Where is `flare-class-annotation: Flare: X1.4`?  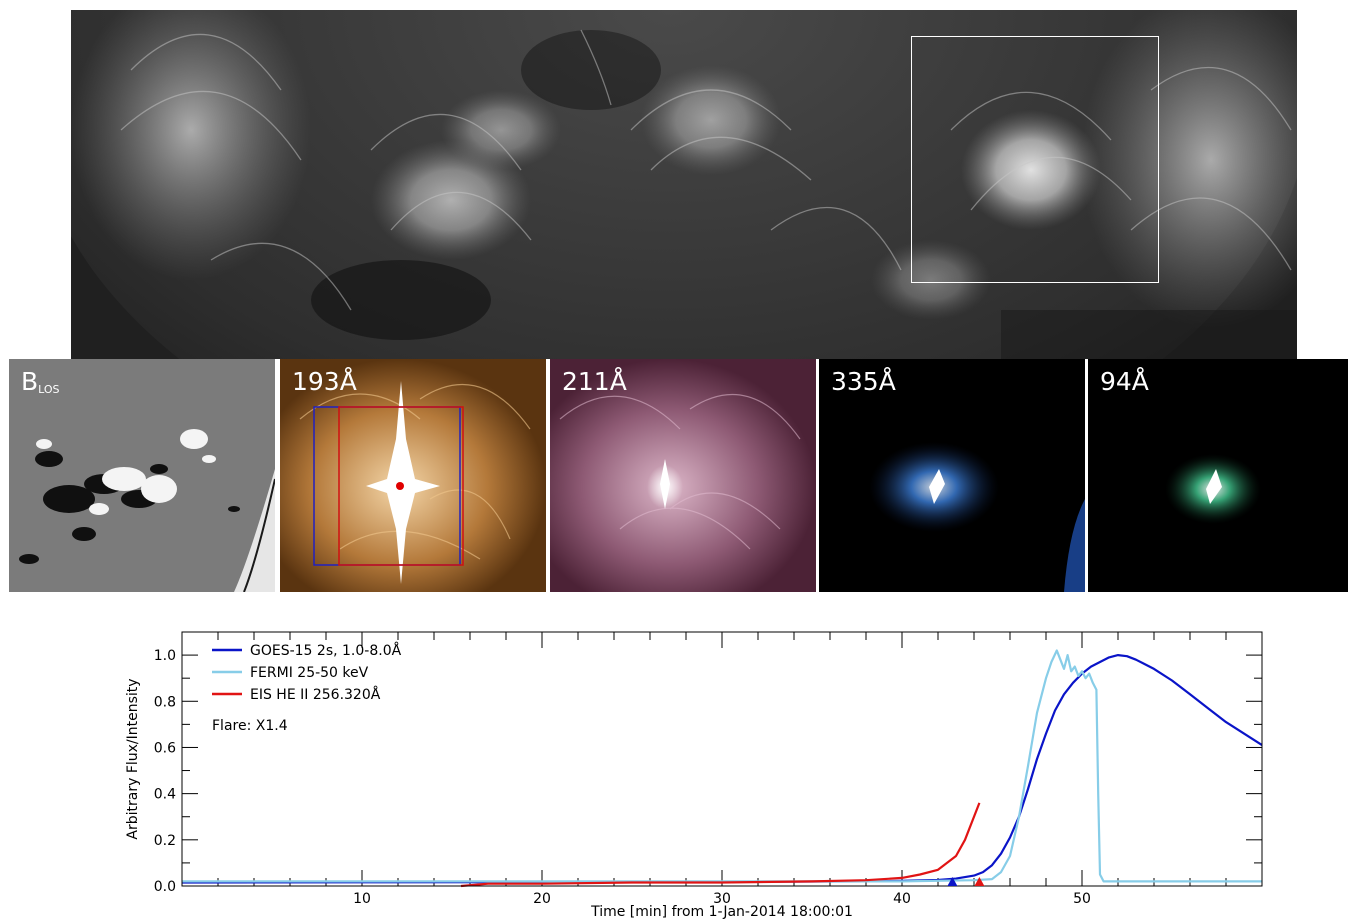
flare-class-annotation: Flare: X1.4 is located at coordinates (250, 726).